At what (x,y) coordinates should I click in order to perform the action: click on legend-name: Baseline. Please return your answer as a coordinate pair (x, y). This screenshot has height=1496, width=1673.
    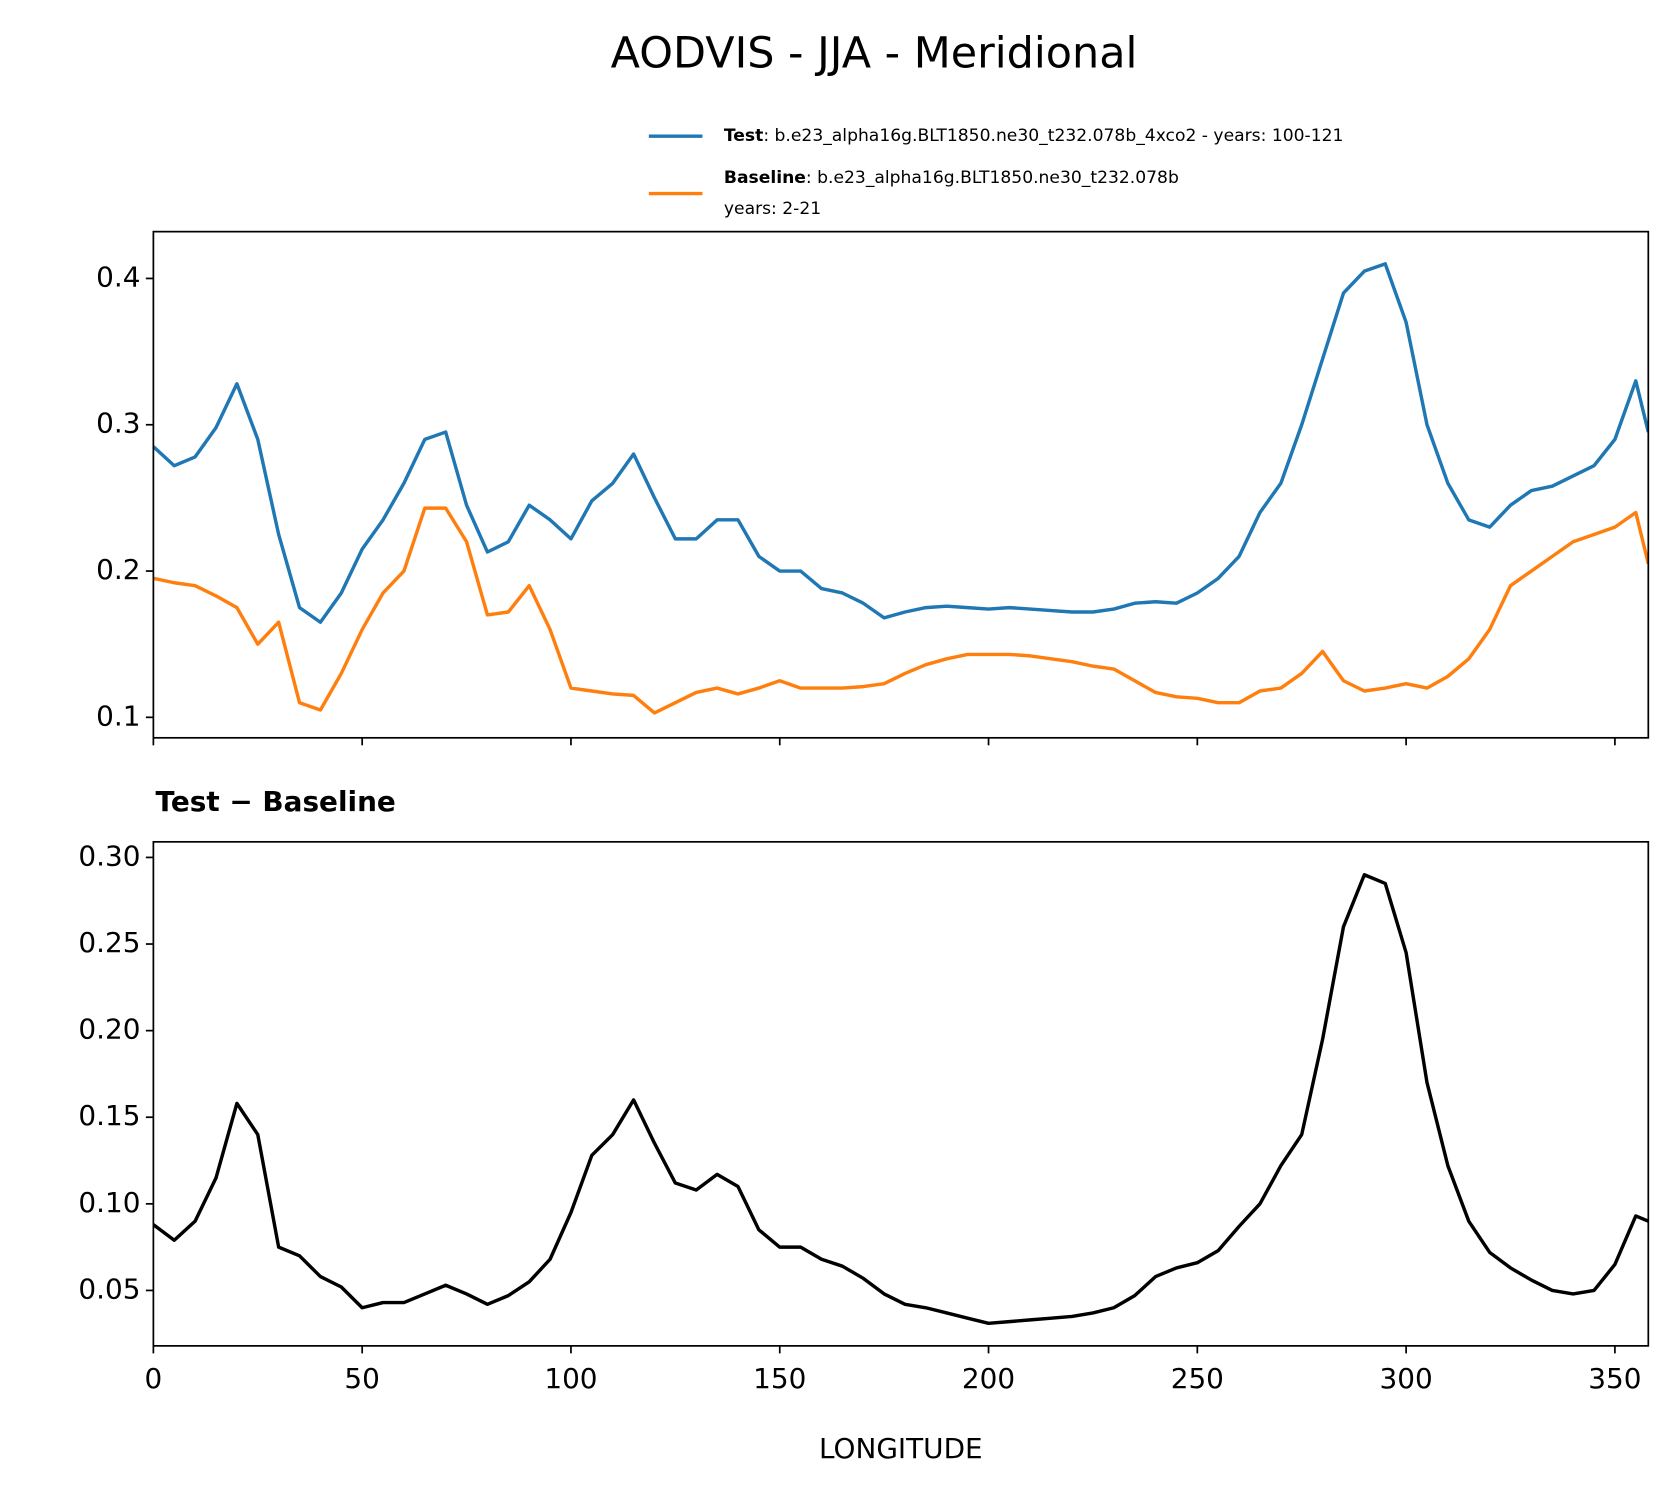
    Looking at the image, I should click on (765, 178).